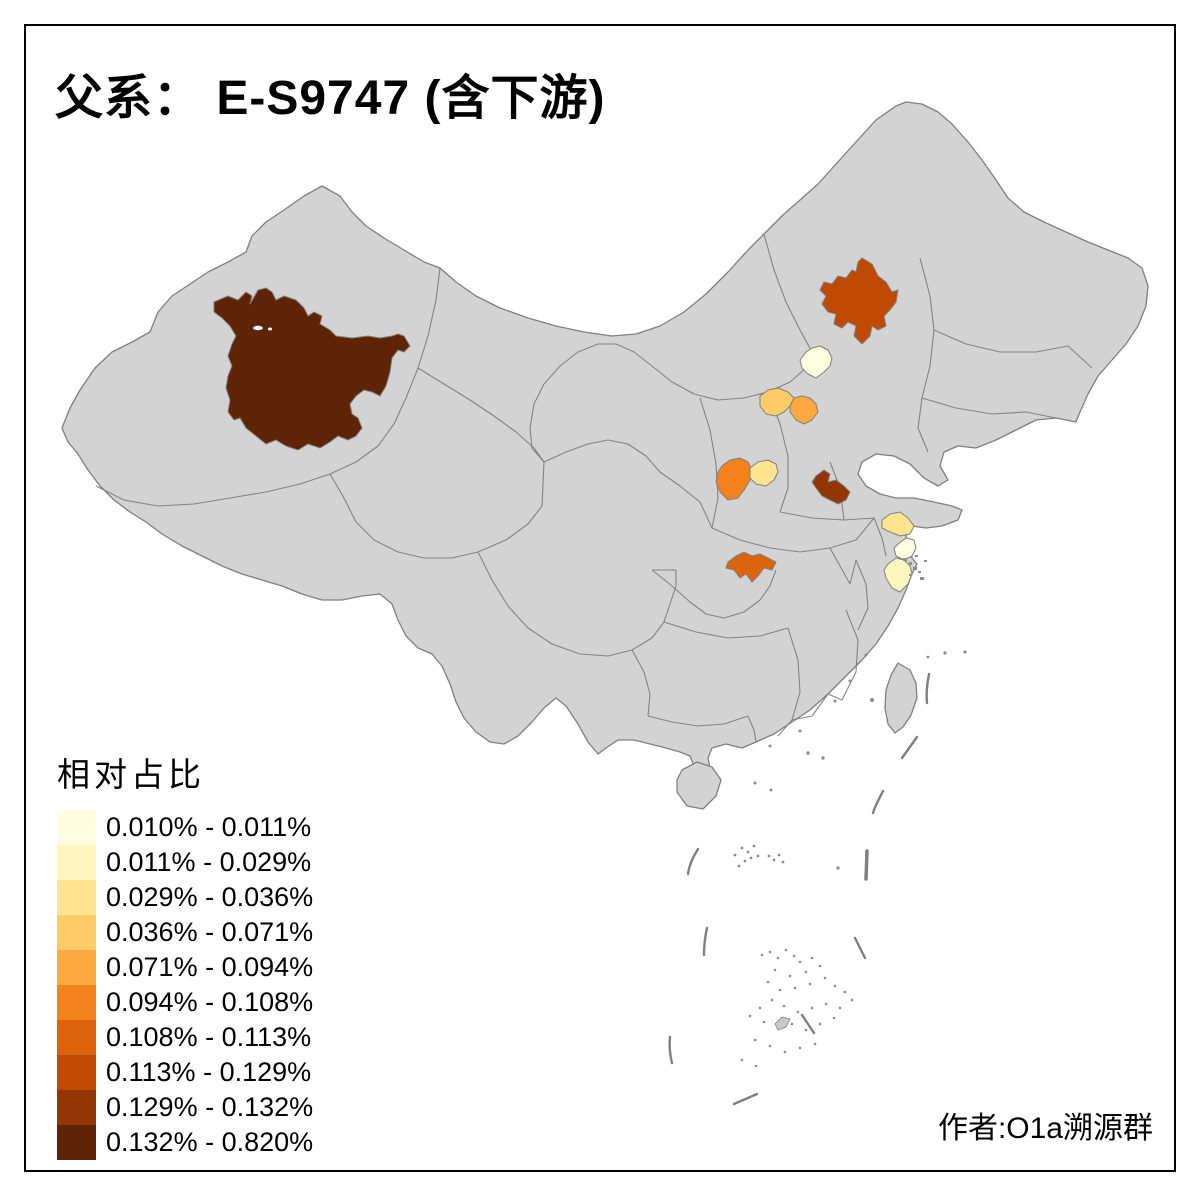 Image resolution: width=1200 pixels, height=1200 pixels. What do you see at coordinates (793, 956) in the screenshot?
I see `south-china-sea-islets` at bounding box center [793, 956].